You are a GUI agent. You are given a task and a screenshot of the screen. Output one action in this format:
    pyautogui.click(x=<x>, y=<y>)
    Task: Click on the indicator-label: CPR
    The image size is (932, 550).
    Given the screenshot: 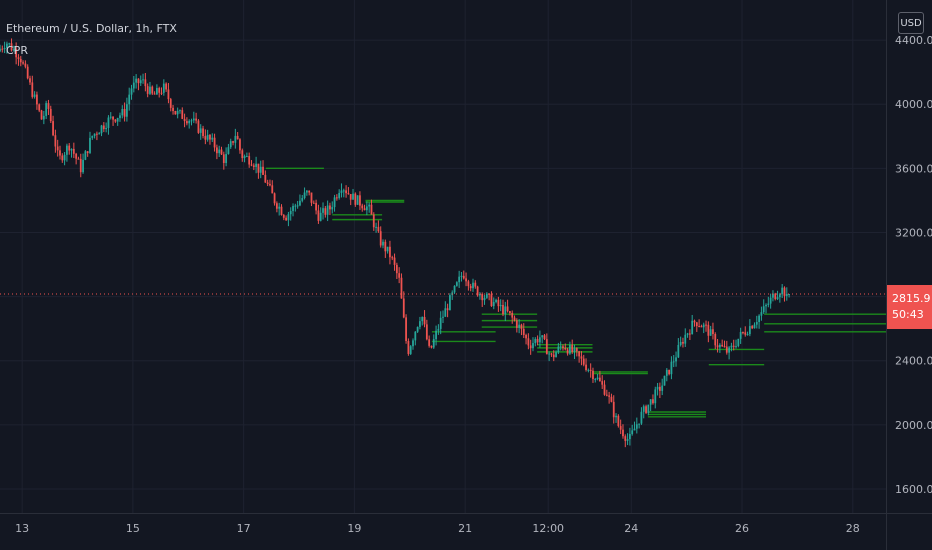 What is the action you would take?
    pyautogui.click(x=17, y=50)
    